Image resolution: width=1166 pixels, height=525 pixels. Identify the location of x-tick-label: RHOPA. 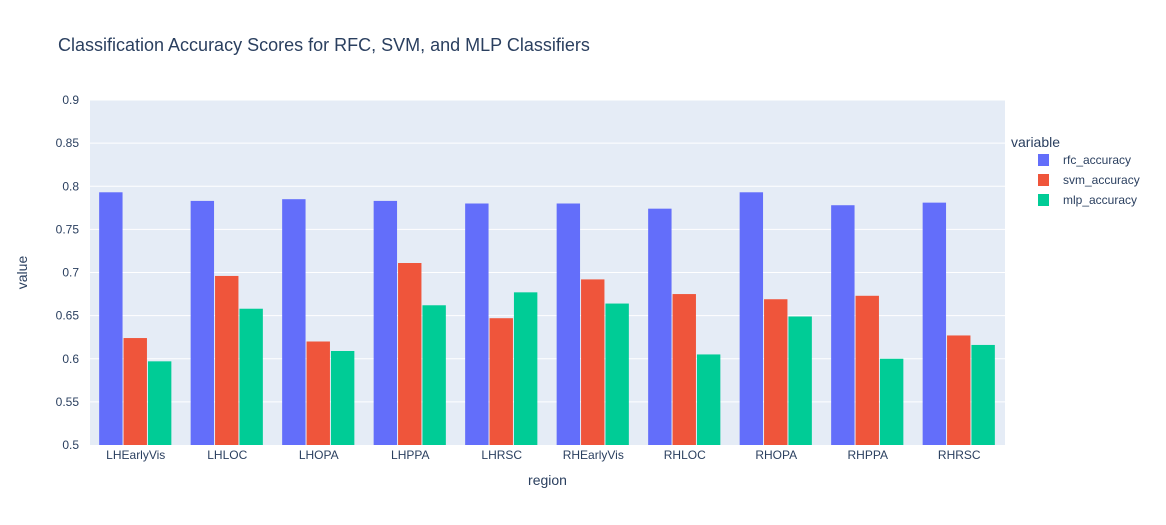
(776, 455).